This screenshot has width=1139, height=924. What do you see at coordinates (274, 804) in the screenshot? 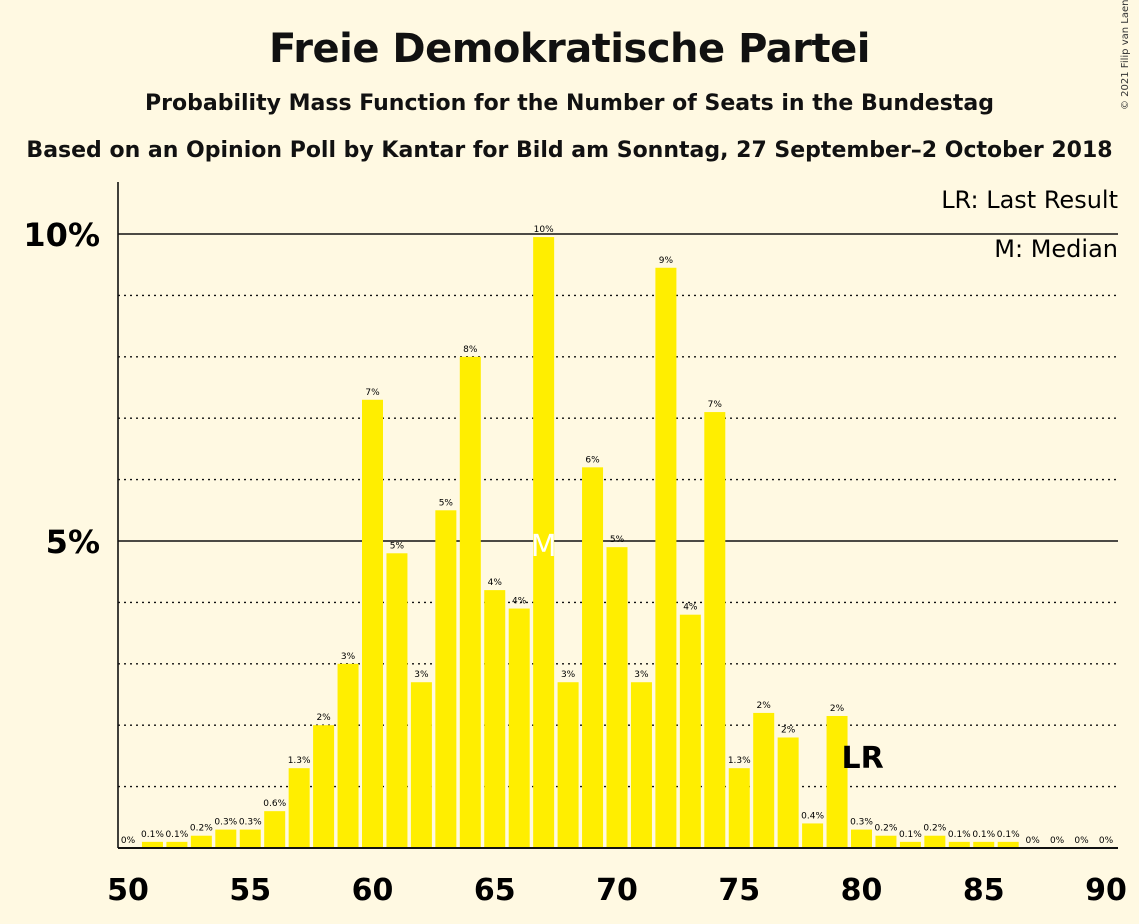
I see `bar-label: 0.6%` at bounding box center [274, 804].